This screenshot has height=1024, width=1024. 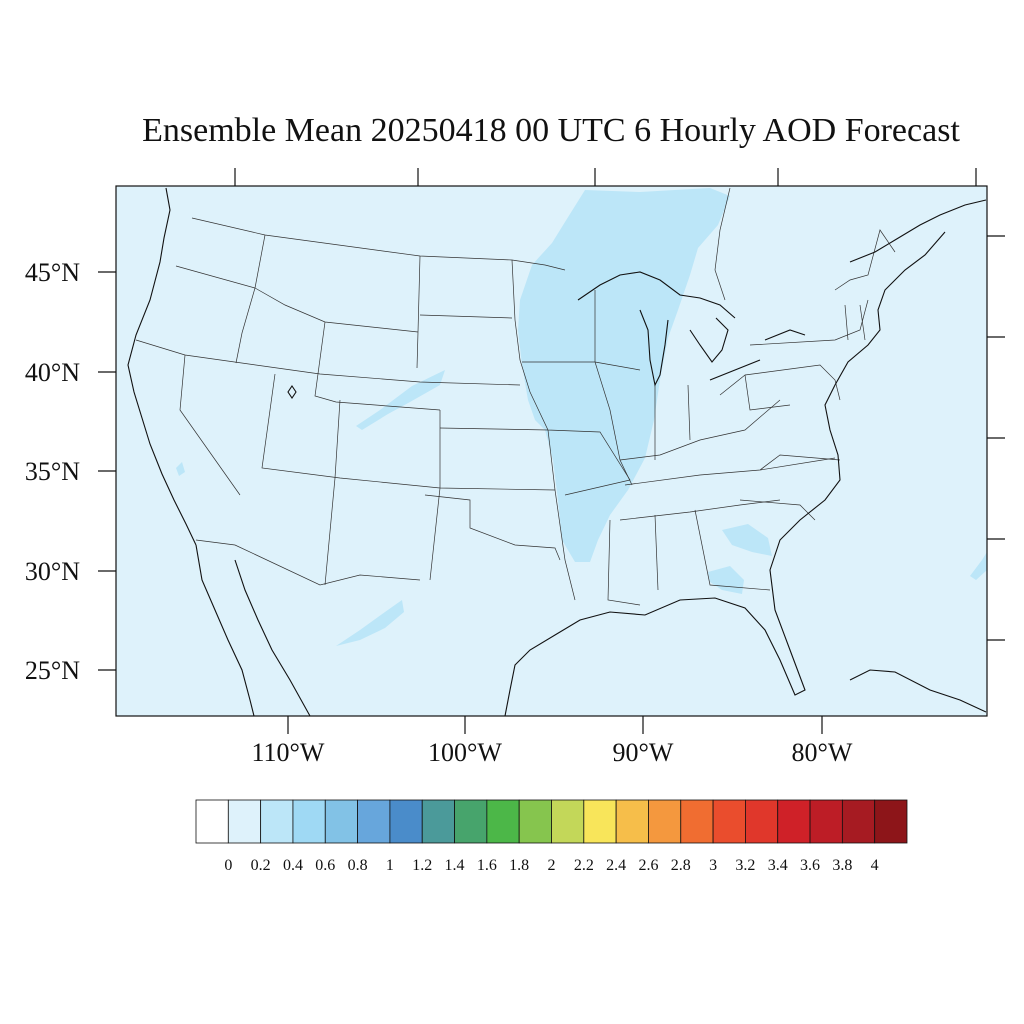 I want to click on caribbean-islands, so click(x=918, y=691).